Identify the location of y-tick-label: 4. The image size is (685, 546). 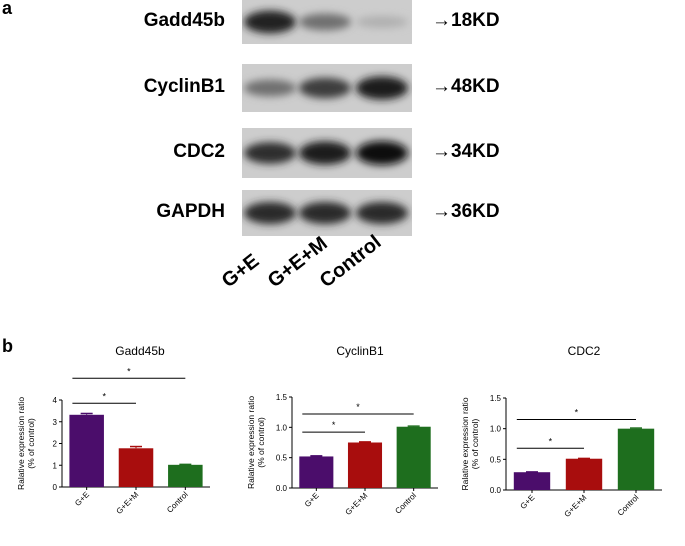
(55, 400).